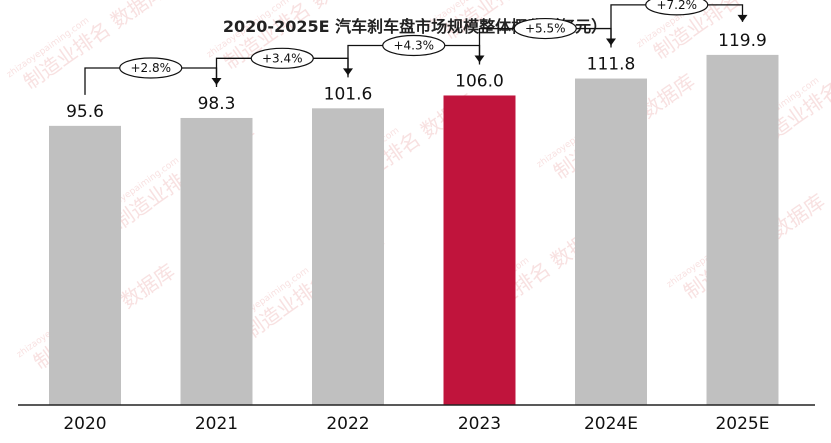 This screenshot has width=831, height=443. I want to click on growth-arrowhead, so click(742, 18).